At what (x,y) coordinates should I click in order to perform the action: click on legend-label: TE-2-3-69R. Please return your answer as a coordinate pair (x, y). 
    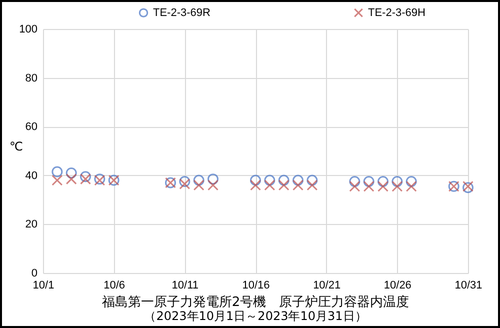
    Looking at the image, I should click on (182, 12).